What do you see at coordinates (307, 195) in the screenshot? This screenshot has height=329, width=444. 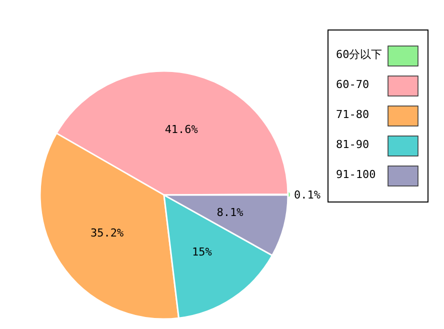 I see `data-label: 0.1%` at bounding box center [307, 195].